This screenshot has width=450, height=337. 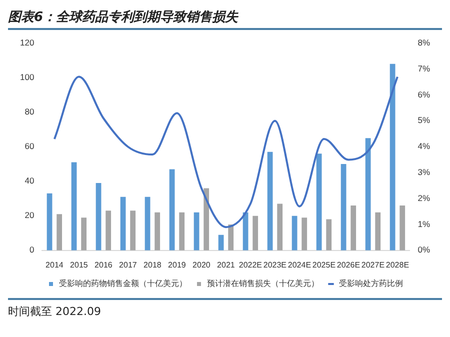 I want to click on y2-tick-label: 0%, so click(x=424, y=249).